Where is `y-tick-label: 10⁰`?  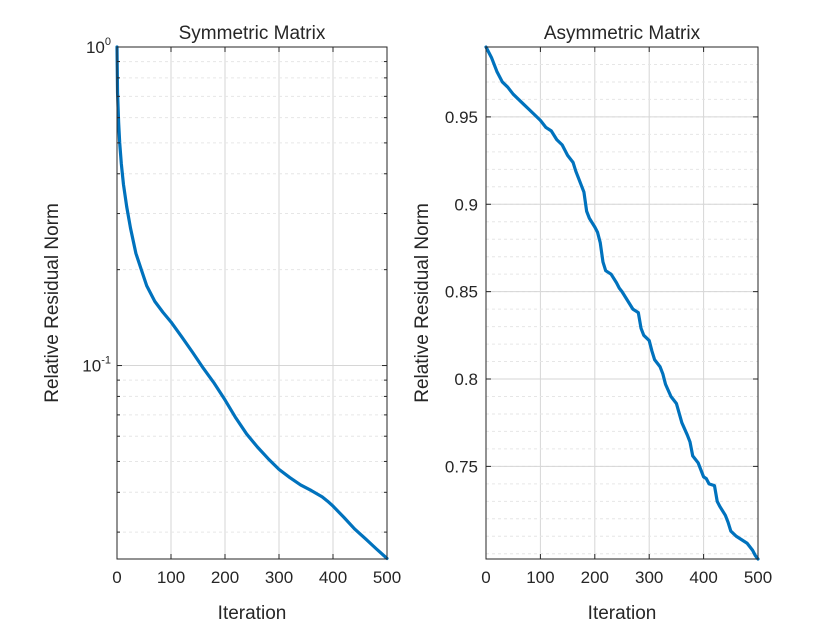 y-tick-label: 10⁰ is located at coordinates (98, 46).